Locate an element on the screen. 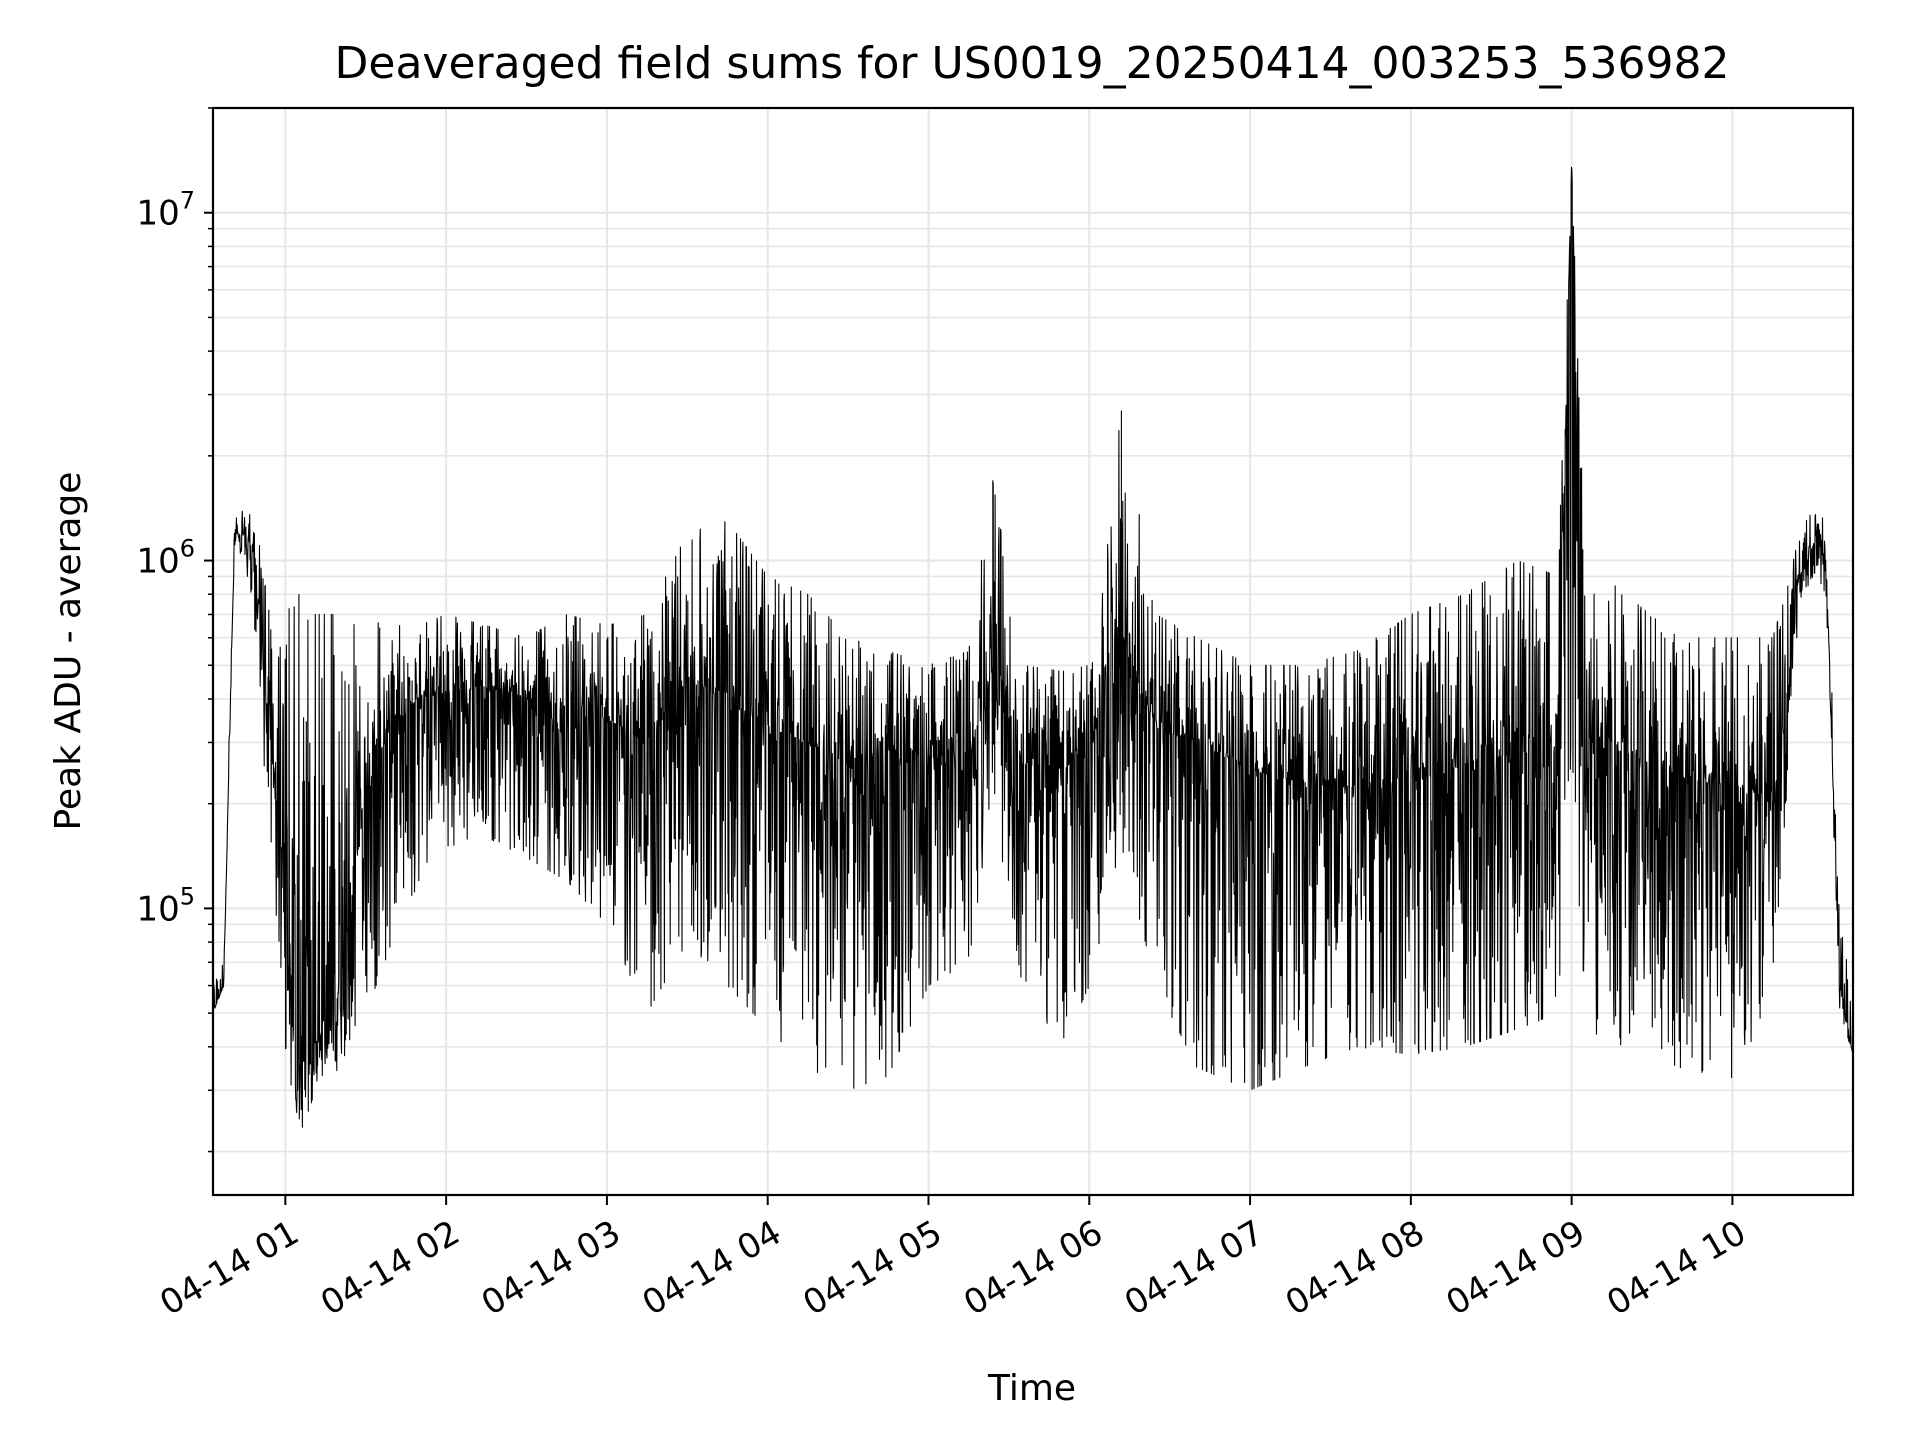 This screenshot has width=1920, height=1440. y-axis-label: Peak ADU - average is located at coordinates (68, 651).